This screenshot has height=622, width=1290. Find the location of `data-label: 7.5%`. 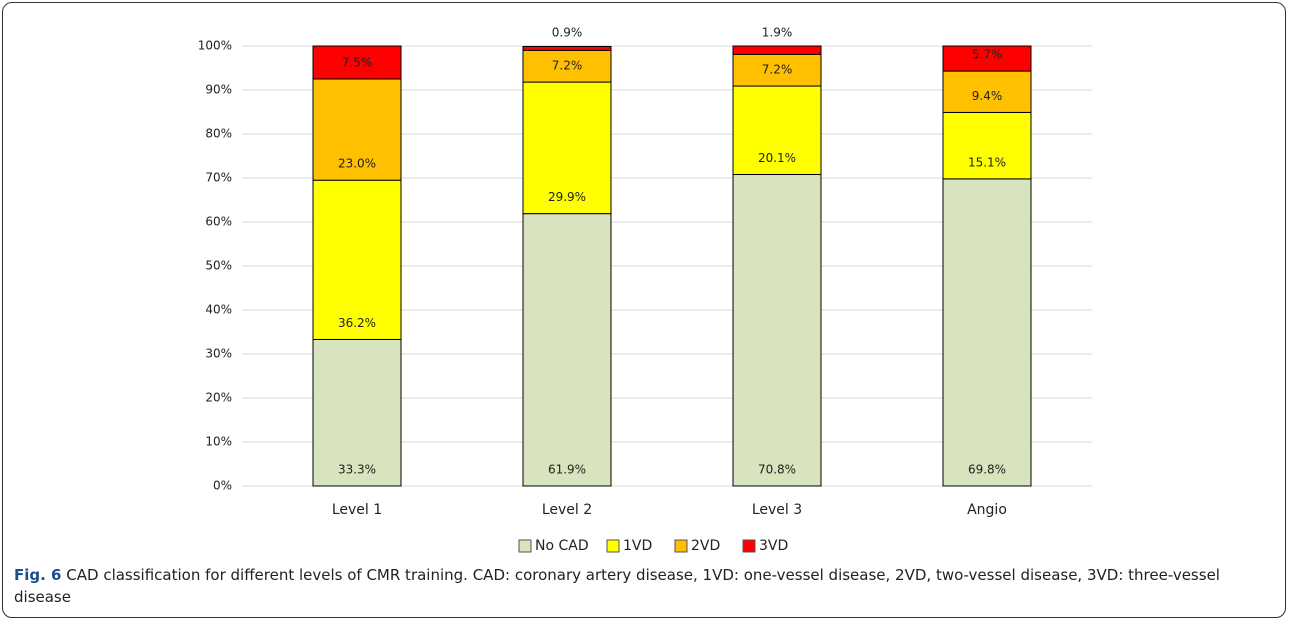

data-label: 7.5% is located at coordinates (357, 63).